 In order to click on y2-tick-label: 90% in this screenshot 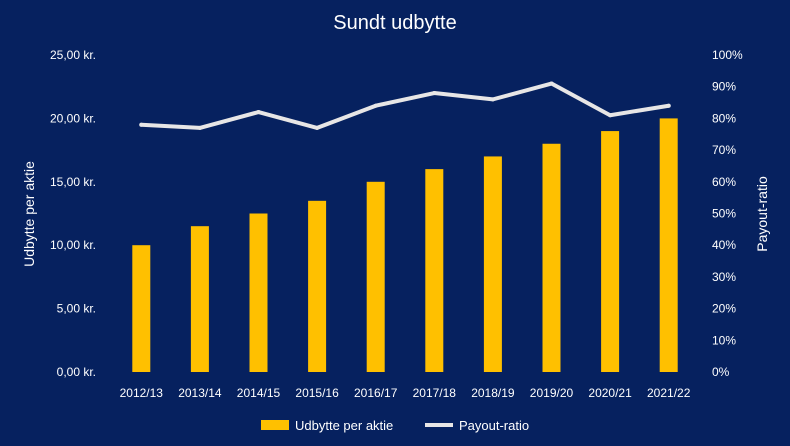, I will do `click(724, 87)`.